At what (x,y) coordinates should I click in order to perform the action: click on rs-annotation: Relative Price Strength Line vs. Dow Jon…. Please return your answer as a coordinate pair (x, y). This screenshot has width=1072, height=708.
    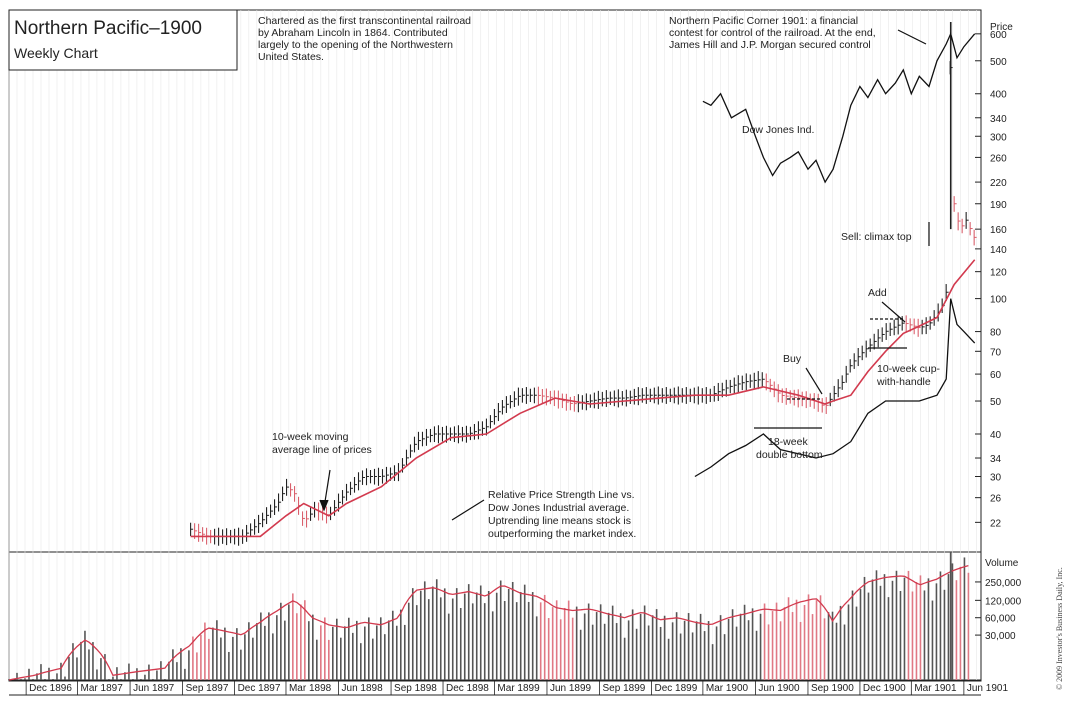
    Looking at the image, I should click on (562, 514).